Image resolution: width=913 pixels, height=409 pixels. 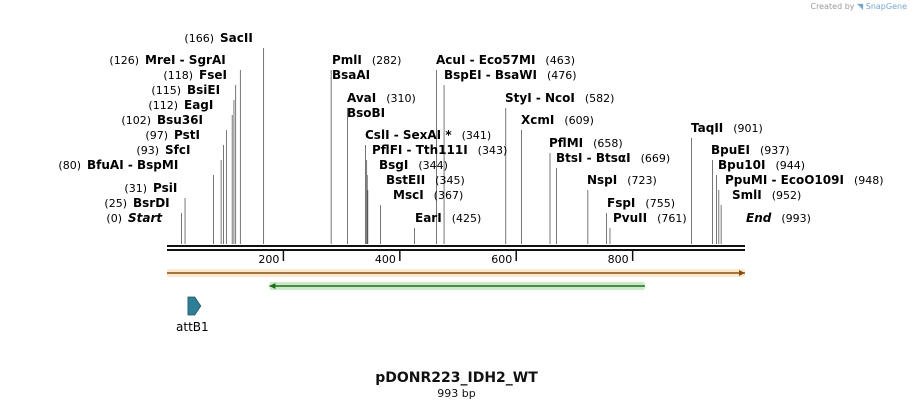 I want to click on site-pos-sacii: (166), so click(x=199, y=38).